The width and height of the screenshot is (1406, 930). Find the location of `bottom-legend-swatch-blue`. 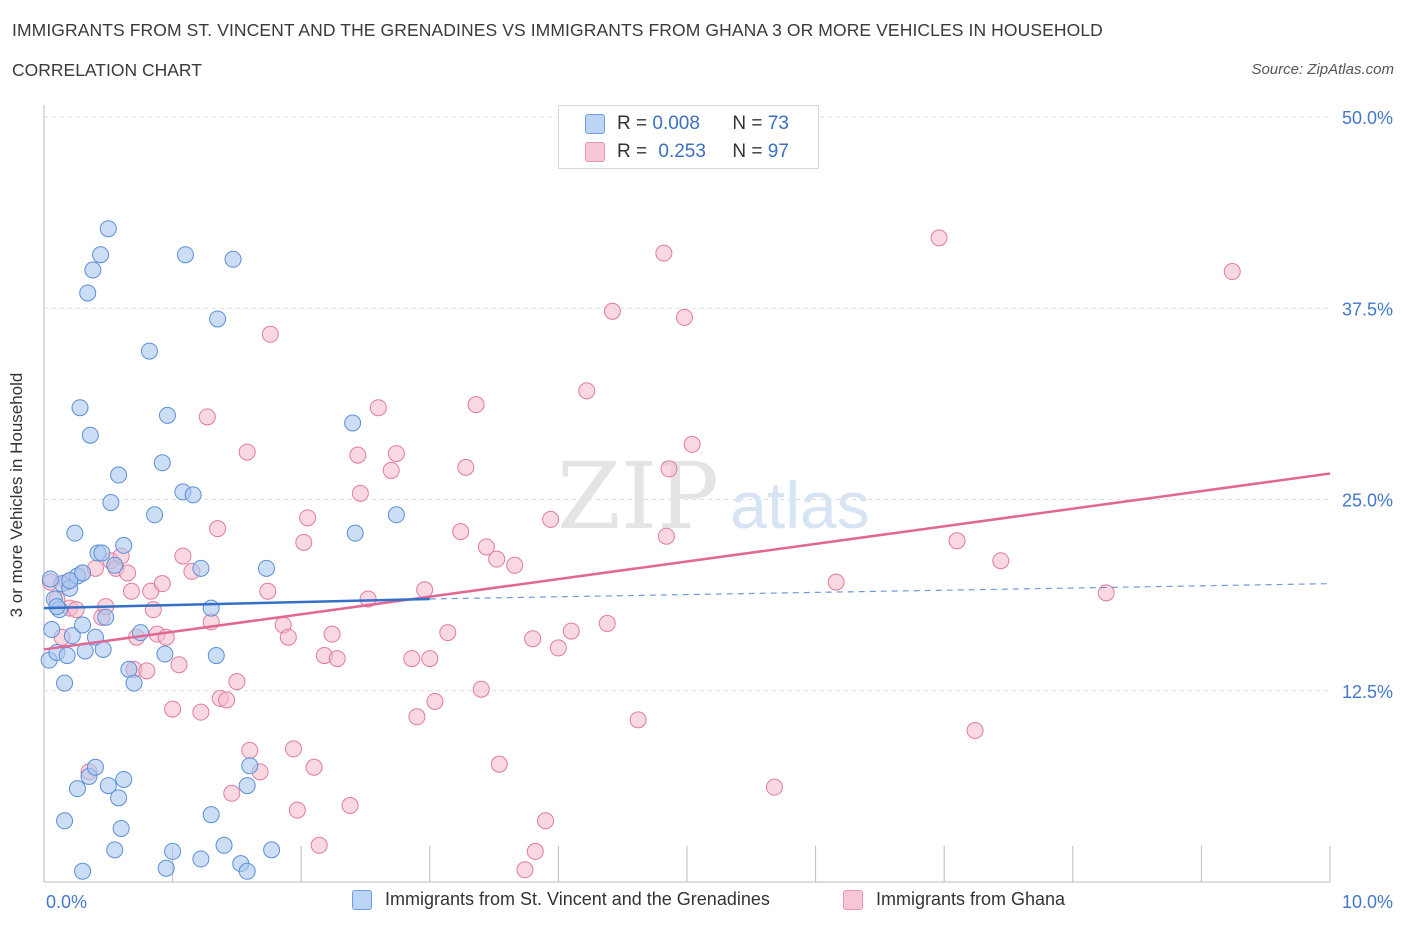

bottom-legend-swatch-blue is located at coordinates (362, 899).